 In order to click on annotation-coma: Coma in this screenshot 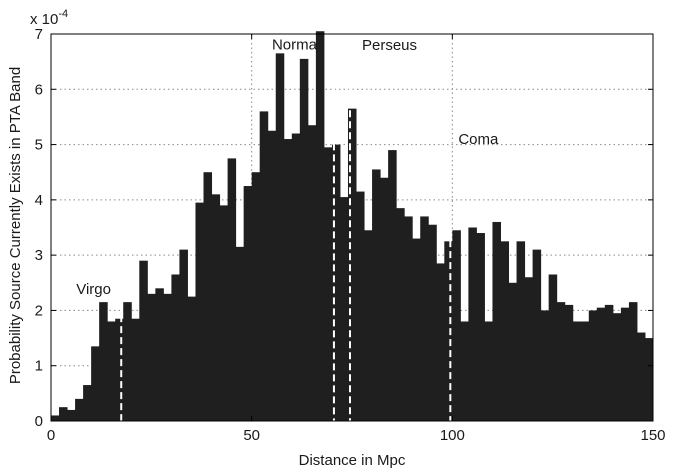, I will do `click(478, 139)`.